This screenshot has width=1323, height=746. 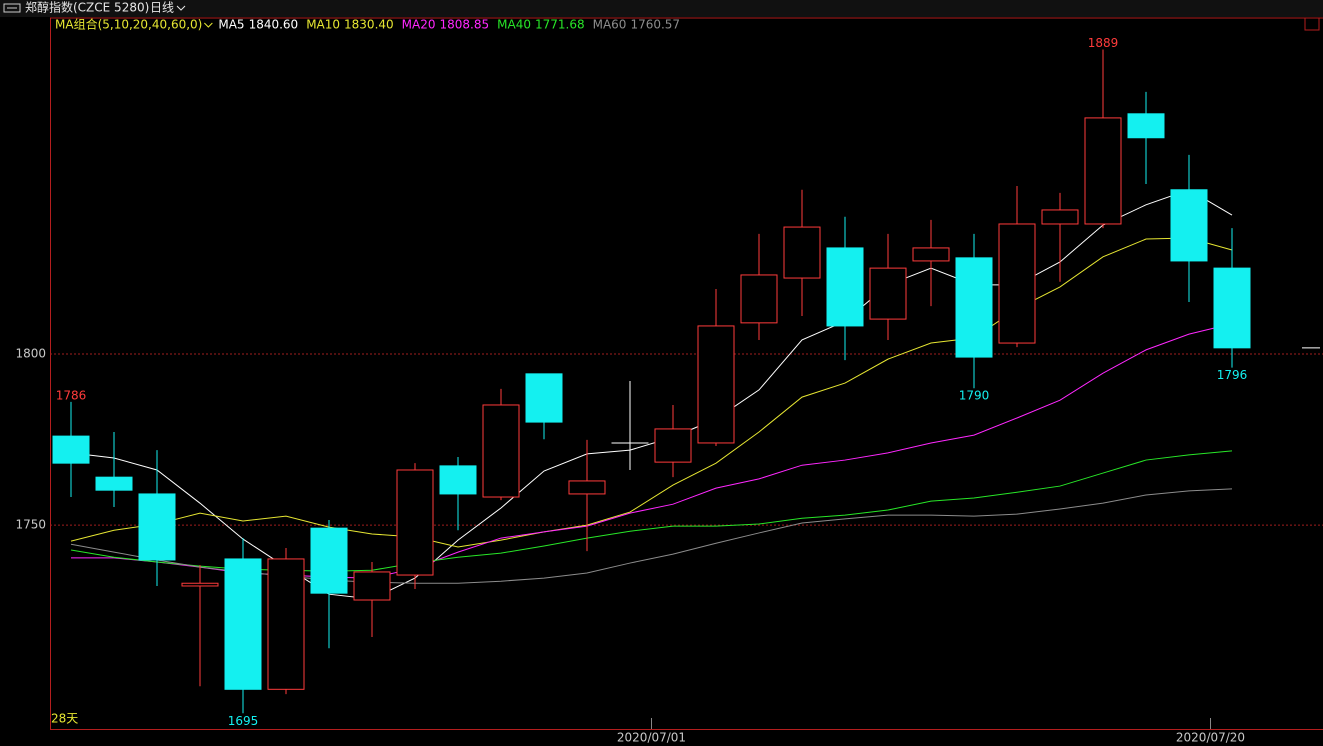 What do you see at coordinates (465, 25) in the screenshot?
I see `legend-value: 1808.85` at bounding box center [465, 25].